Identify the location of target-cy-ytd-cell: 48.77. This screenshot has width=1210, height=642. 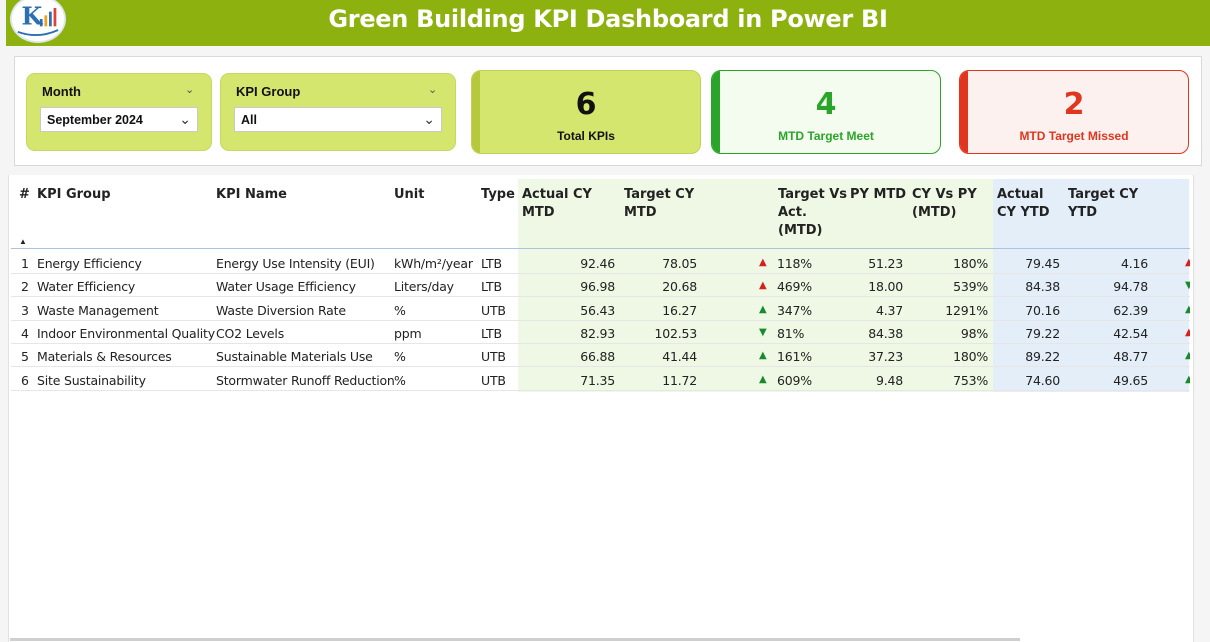
(1130, 357).